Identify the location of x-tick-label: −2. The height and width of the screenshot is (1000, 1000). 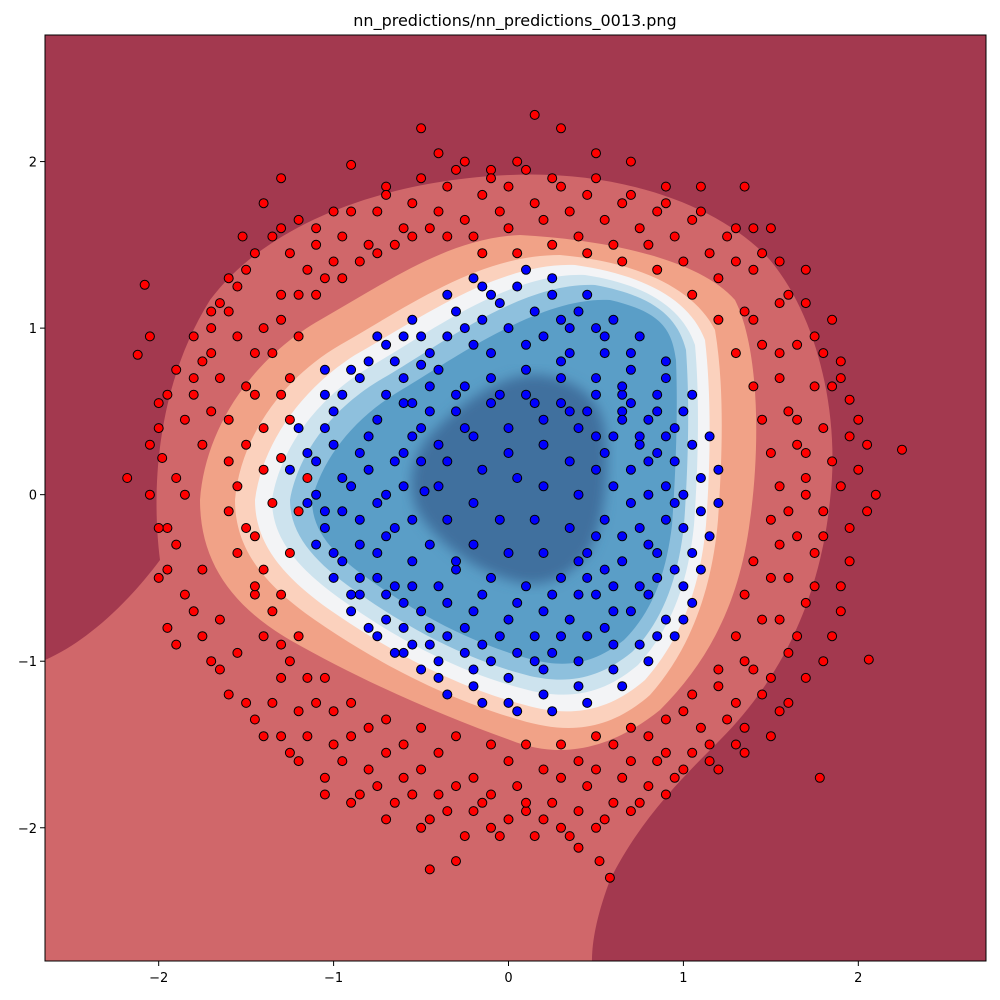
(158, 978).